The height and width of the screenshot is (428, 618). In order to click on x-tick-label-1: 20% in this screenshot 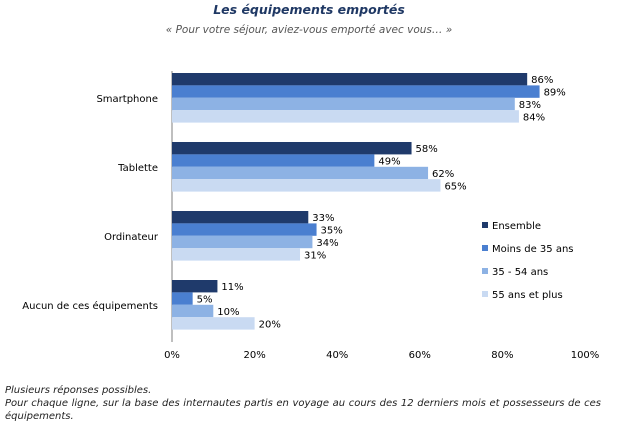, I will do `click(254, 355)`.